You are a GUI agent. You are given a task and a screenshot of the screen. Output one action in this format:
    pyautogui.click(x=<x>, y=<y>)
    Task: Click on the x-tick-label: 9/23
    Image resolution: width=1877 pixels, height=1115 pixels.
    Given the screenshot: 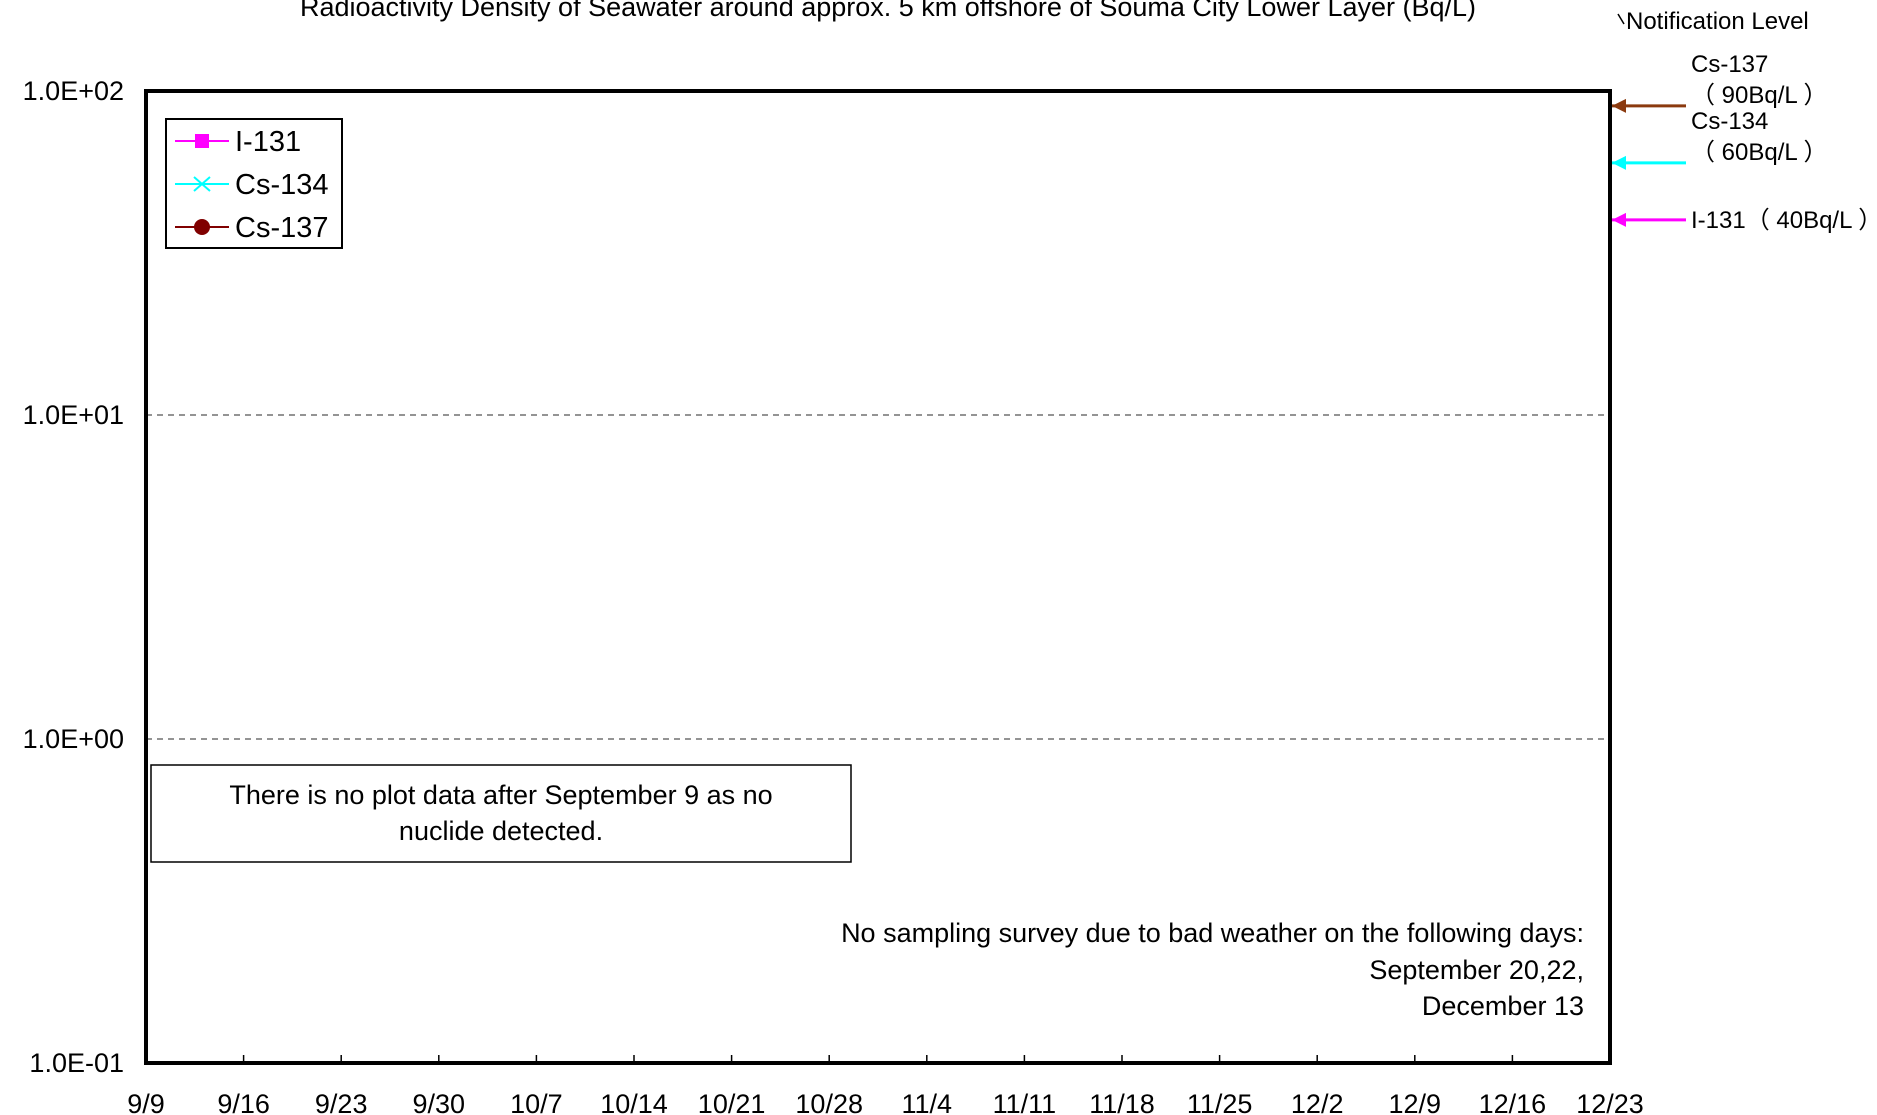 What is the action you would take?
    pyautogui.click(x=341, y=1102)
    